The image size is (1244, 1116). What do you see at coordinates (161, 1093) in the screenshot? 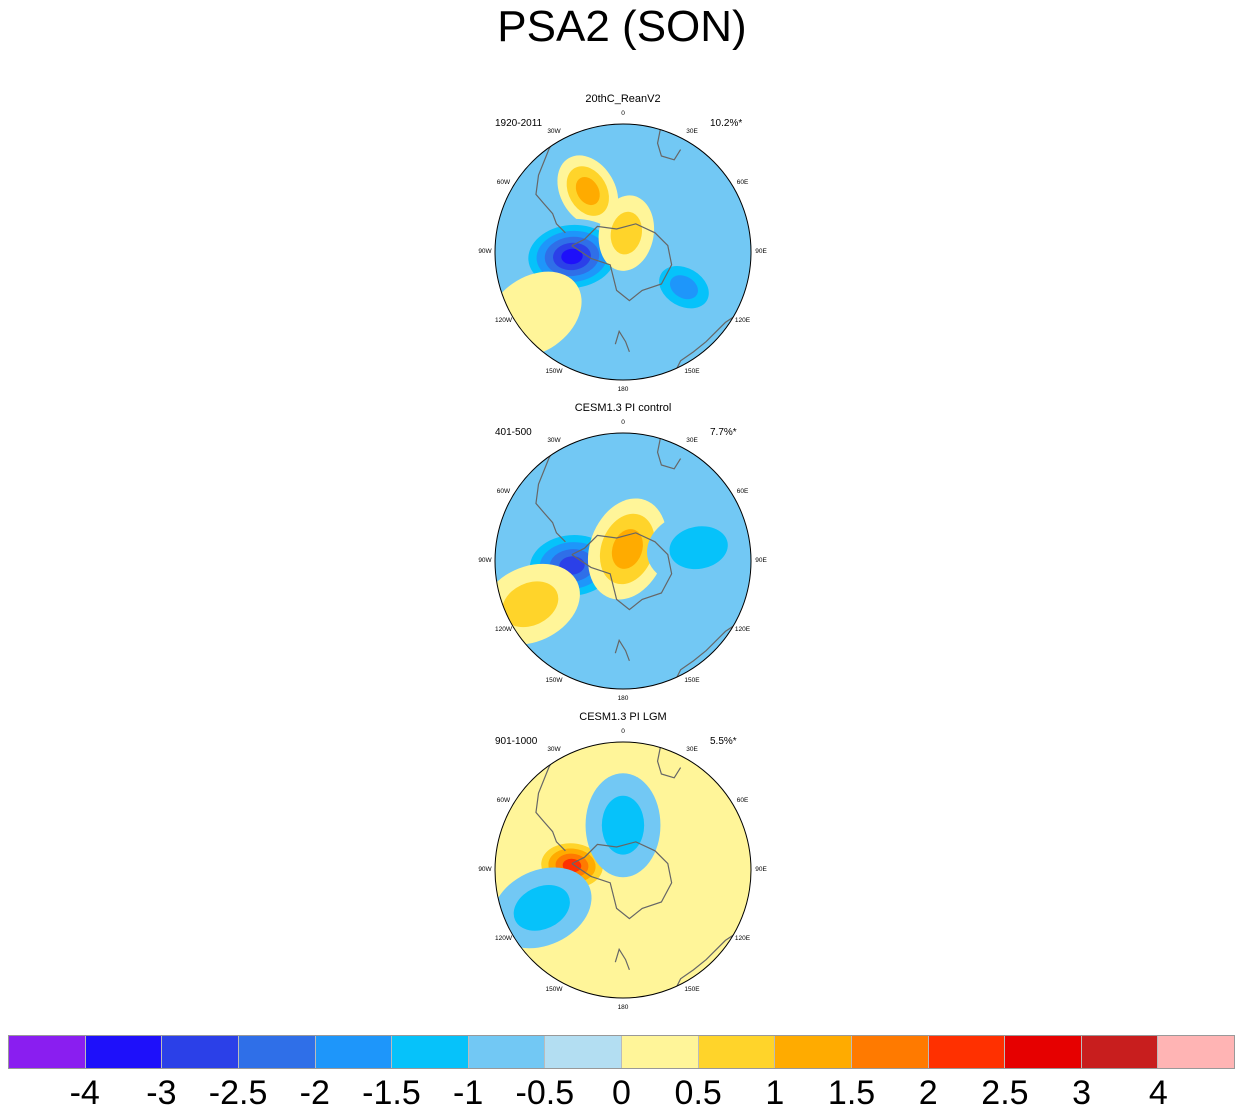
I see `colorbar-label: -3` at bounding box center [161, 1093].